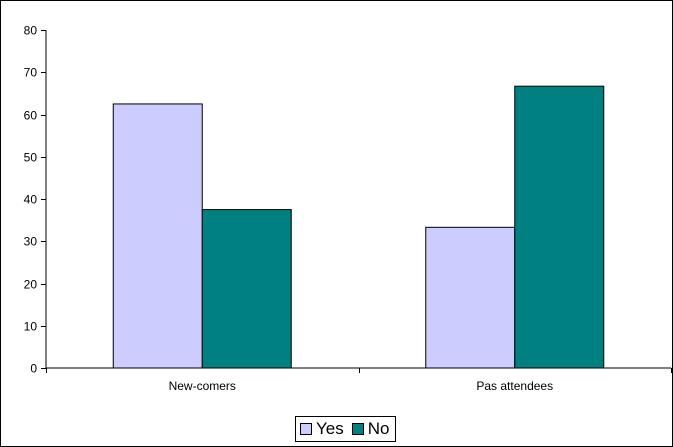  Describe the element at coordinates (31, 285) in the screenshot. I see `y-tick-label: 20` at that location.